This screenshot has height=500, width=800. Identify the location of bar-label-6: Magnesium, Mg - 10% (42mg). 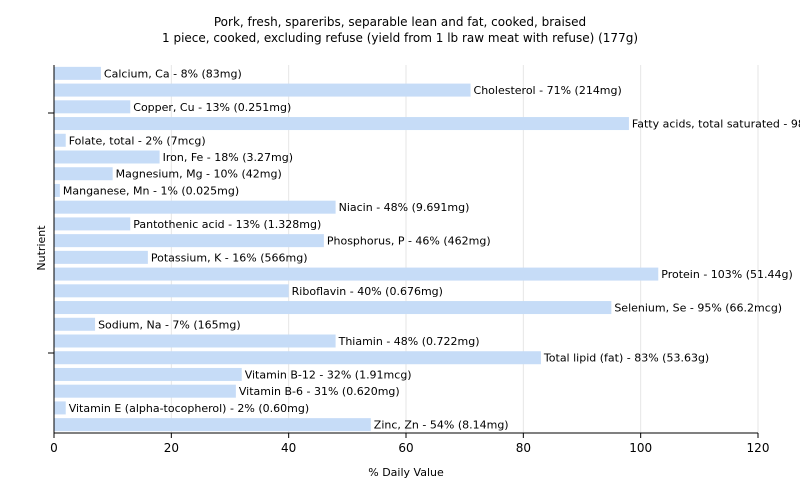
(199, 174).